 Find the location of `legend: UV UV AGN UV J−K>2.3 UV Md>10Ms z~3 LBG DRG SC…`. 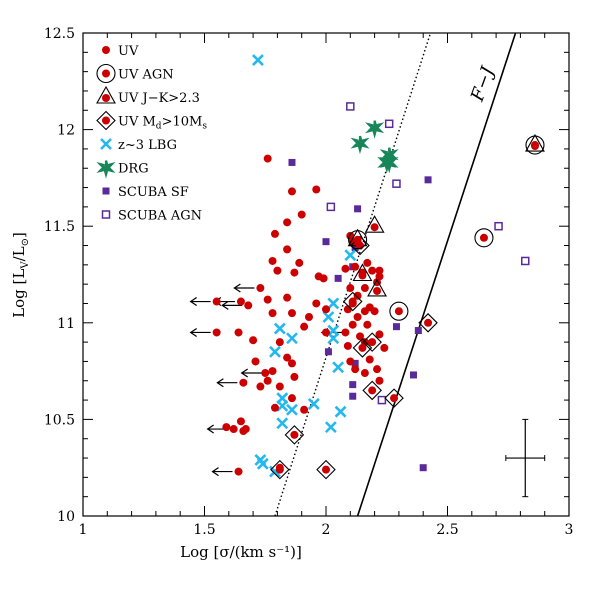

legend: UV UV AGN UV J−K>2.3 UV Md>10Ms z~3 LBG DRG SC… is located at coordinates (151, 134).